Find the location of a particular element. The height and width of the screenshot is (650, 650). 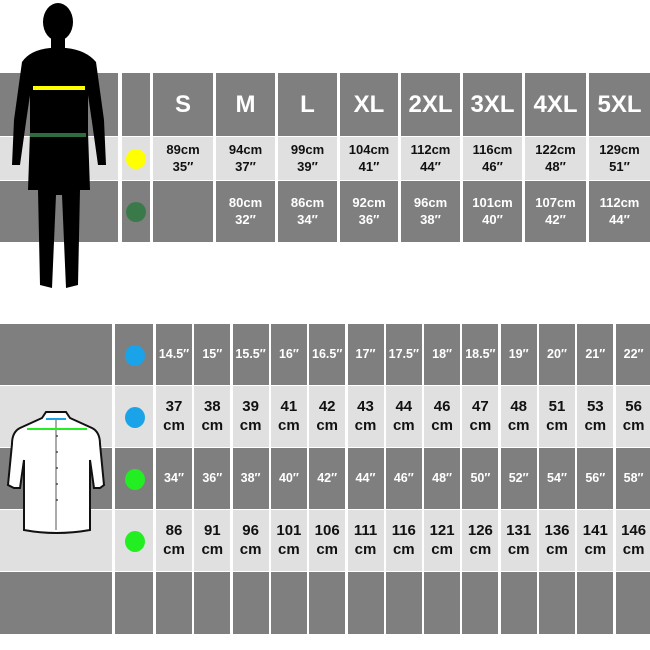

cell-text: 39″ is located at coordinates (307, 166).